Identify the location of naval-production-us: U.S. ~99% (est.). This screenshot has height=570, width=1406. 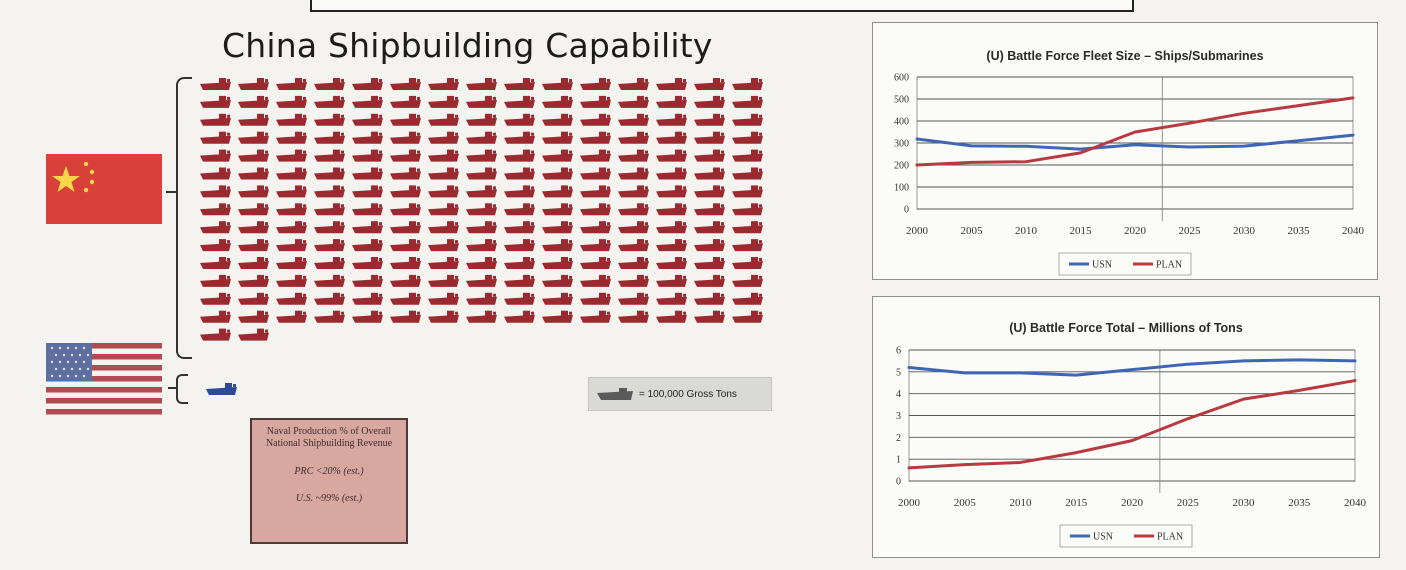
(329, 498).